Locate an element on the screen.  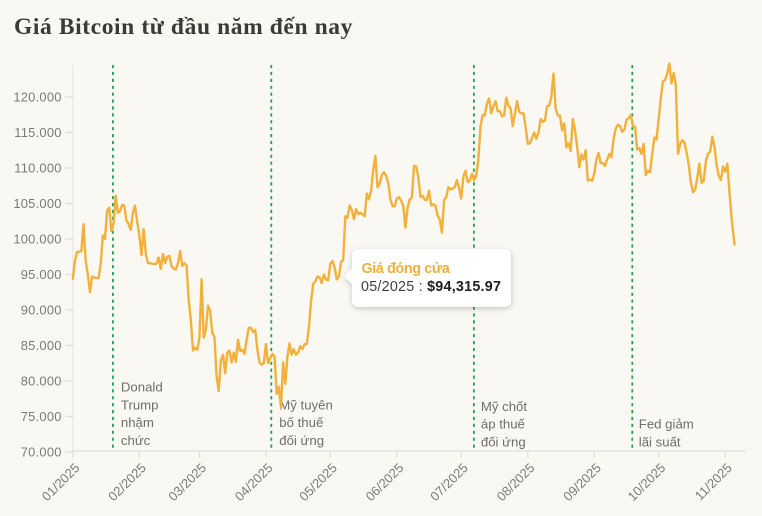
svg-text: 09/2025 is located at coordinates (582, 482).